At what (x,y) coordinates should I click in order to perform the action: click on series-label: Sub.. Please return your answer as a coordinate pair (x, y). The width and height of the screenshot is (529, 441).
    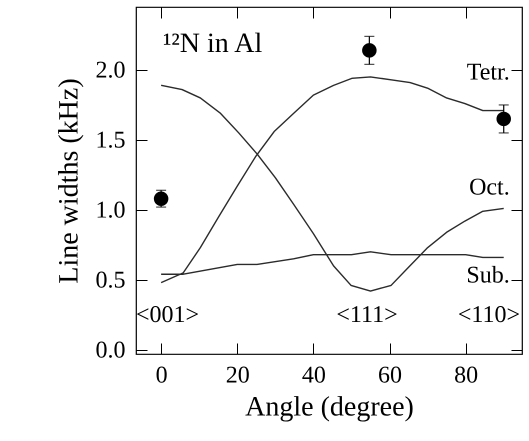
    Looking at the image, I should click on (488, 275).